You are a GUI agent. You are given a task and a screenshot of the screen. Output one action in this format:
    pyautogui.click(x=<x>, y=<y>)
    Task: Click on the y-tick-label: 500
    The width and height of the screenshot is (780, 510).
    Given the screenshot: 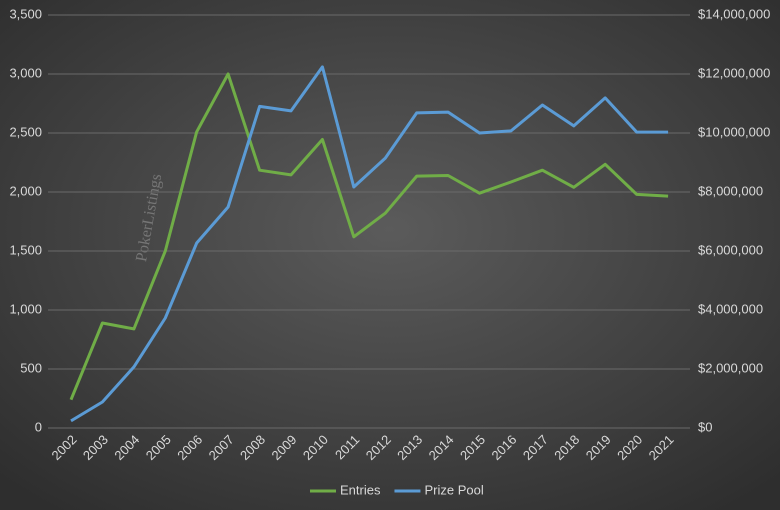 What is the action you would take?
    pyautogui.click(x=31, y=367)
    